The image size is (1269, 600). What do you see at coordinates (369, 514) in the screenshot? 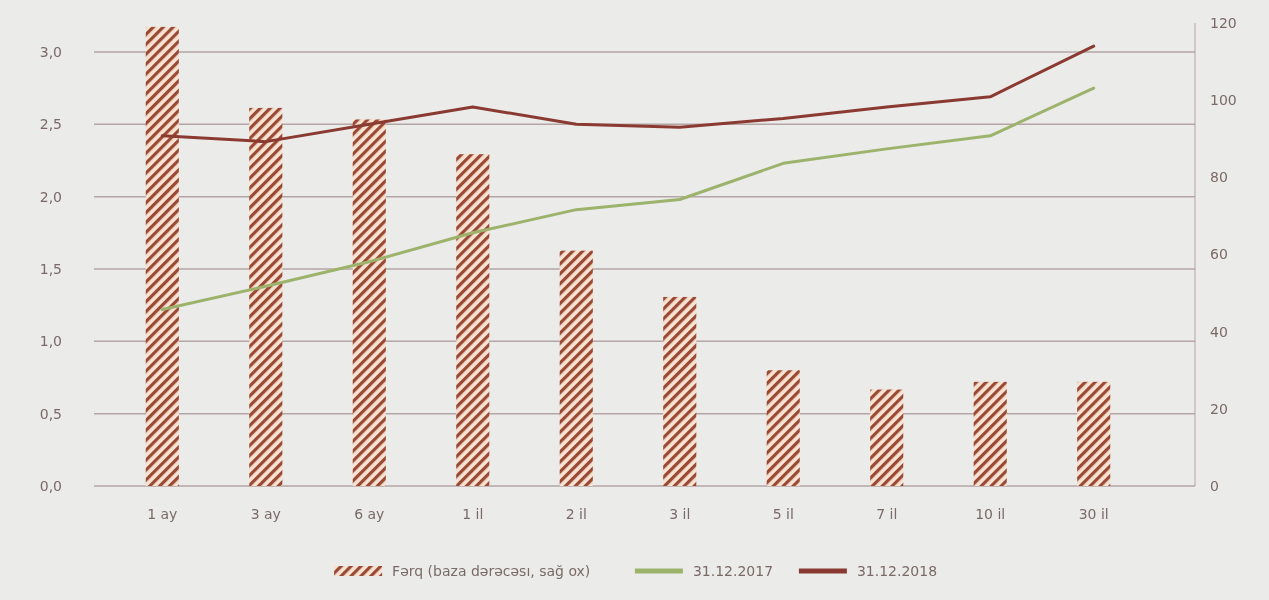
I see `x-tick-label: 6 ay` at bounding box center [369, 514].